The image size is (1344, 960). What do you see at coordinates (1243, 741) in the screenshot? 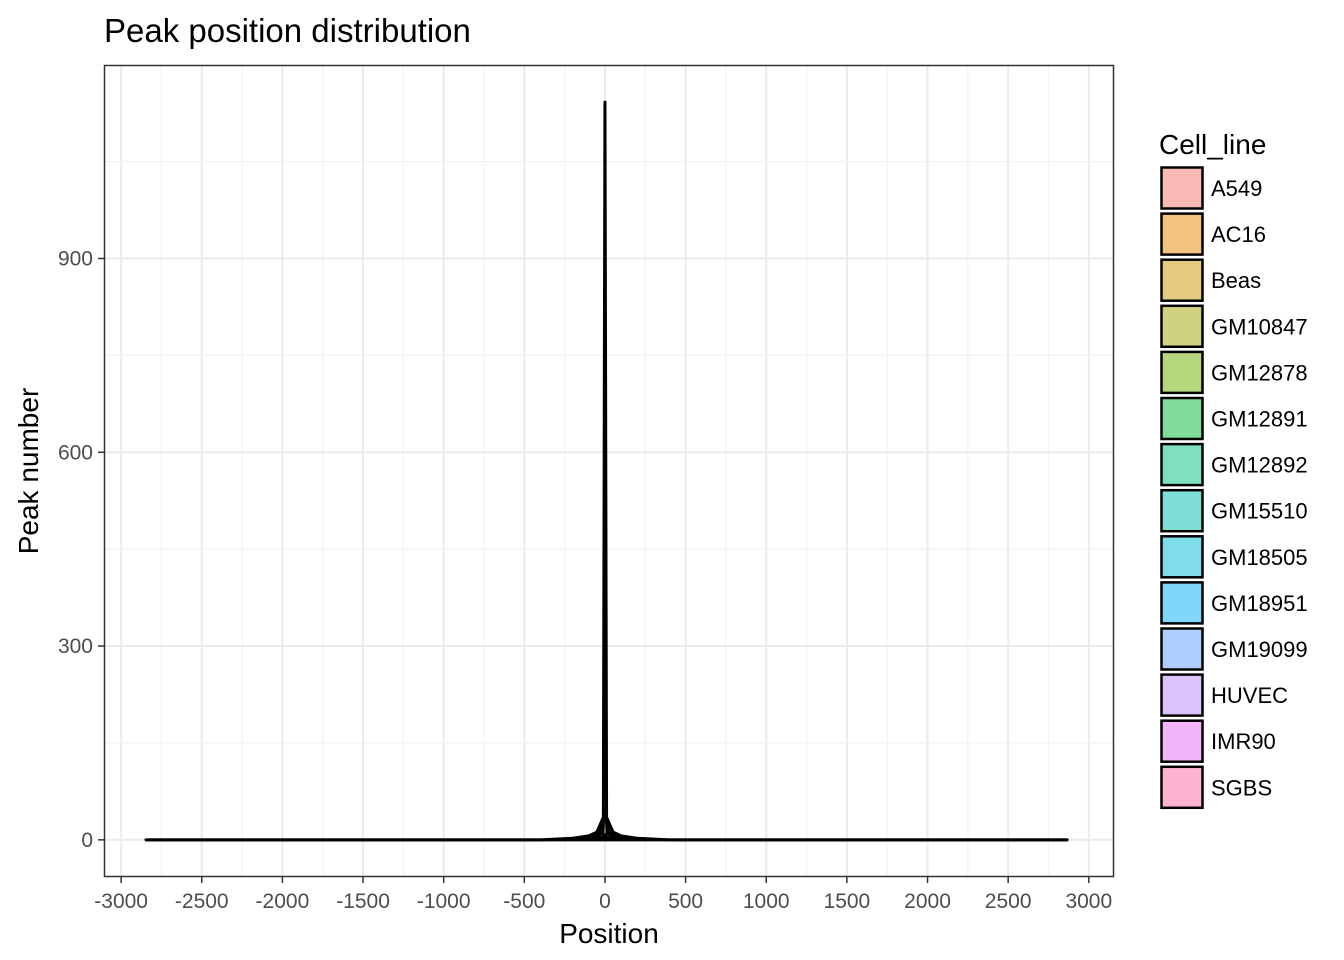
I see `legend-label: IMR90` at bounding box center [1243, 741].